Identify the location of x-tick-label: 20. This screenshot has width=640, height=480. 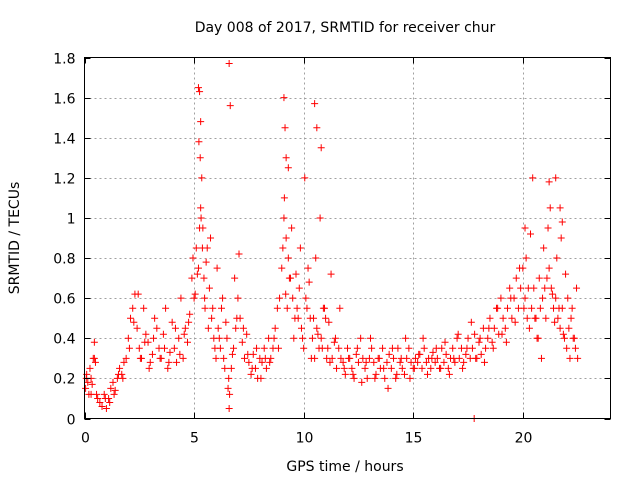
(524, 439).